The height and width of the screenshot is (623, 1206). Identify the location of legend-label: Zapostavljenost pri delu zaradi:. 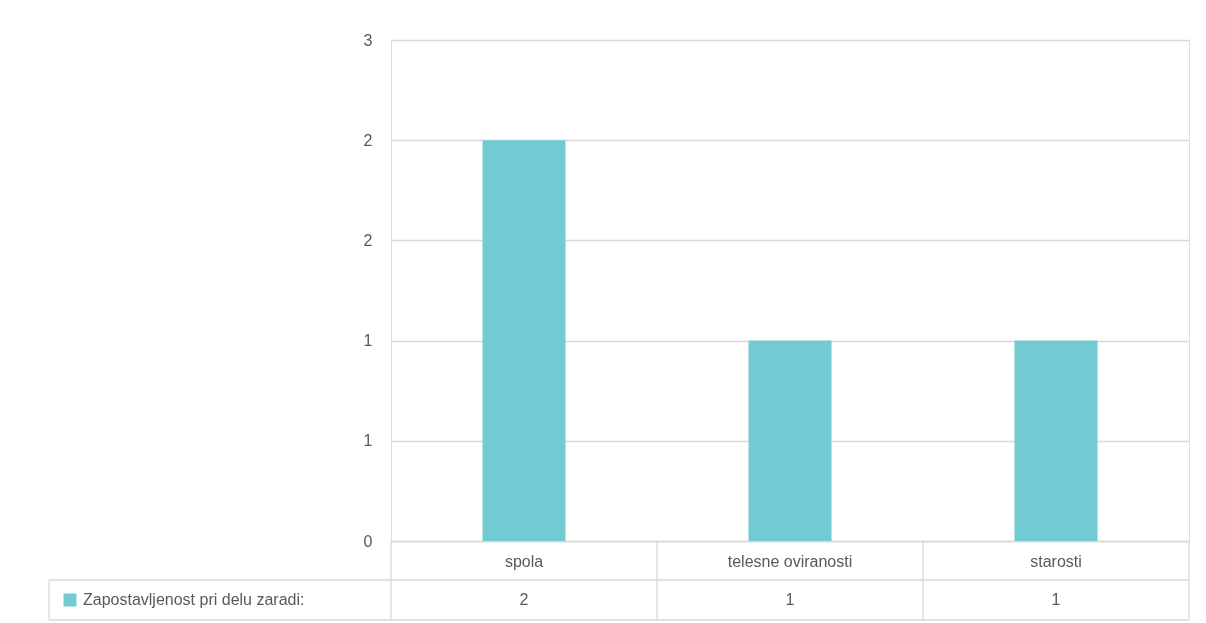
(194, 599).